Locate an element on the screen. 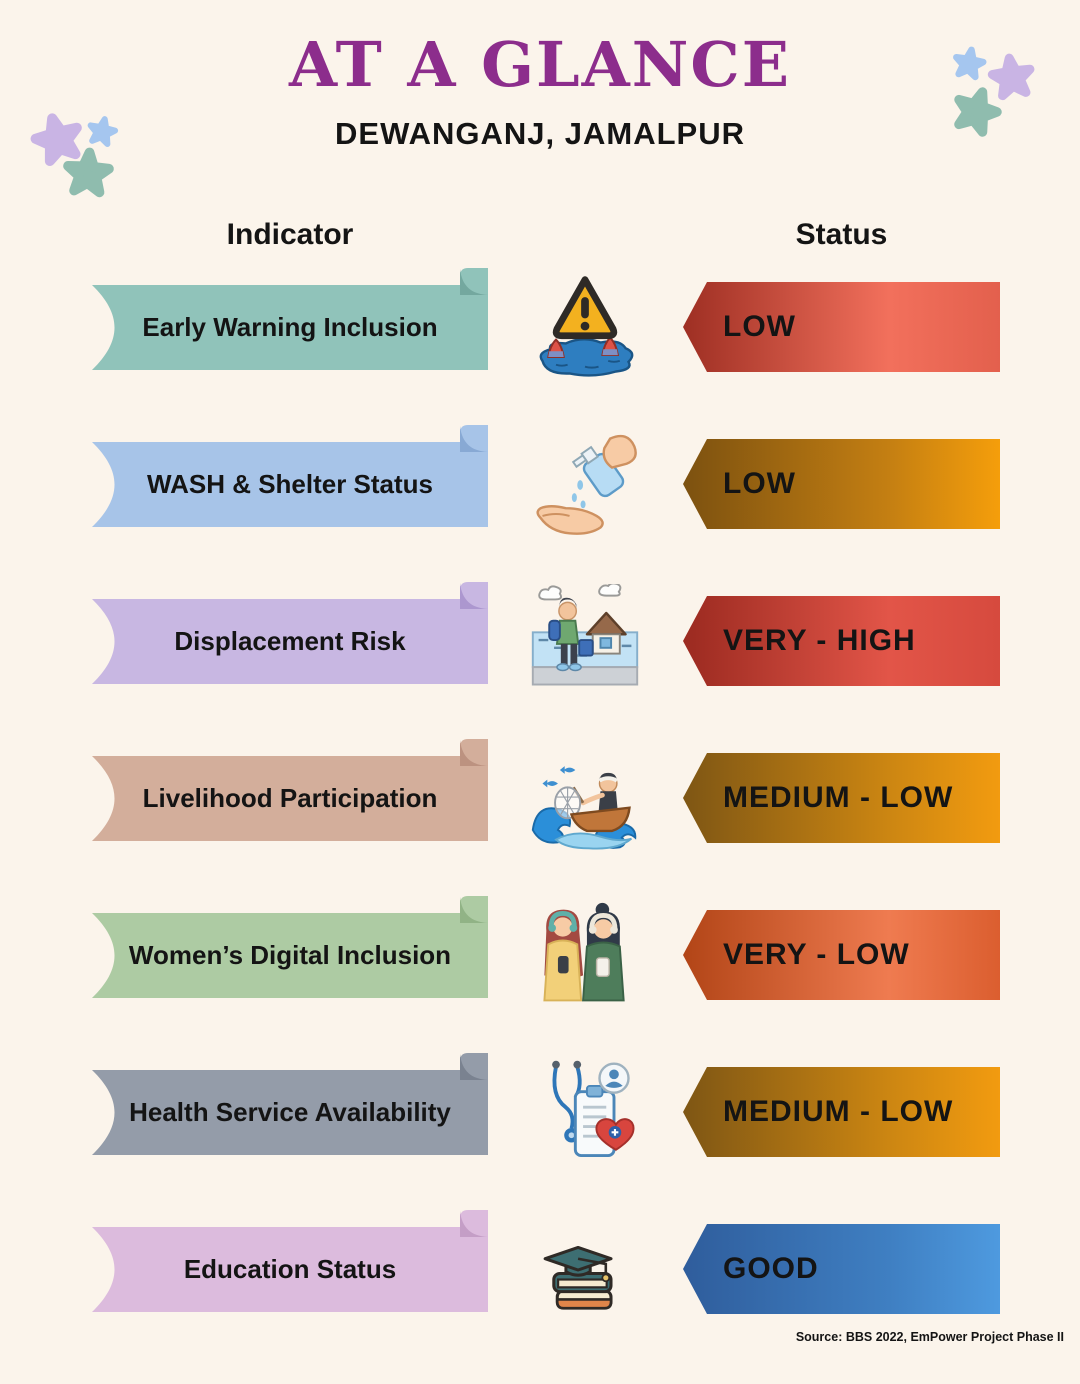  table-row: Livelihood Participation is located at coordinates (540, 794).